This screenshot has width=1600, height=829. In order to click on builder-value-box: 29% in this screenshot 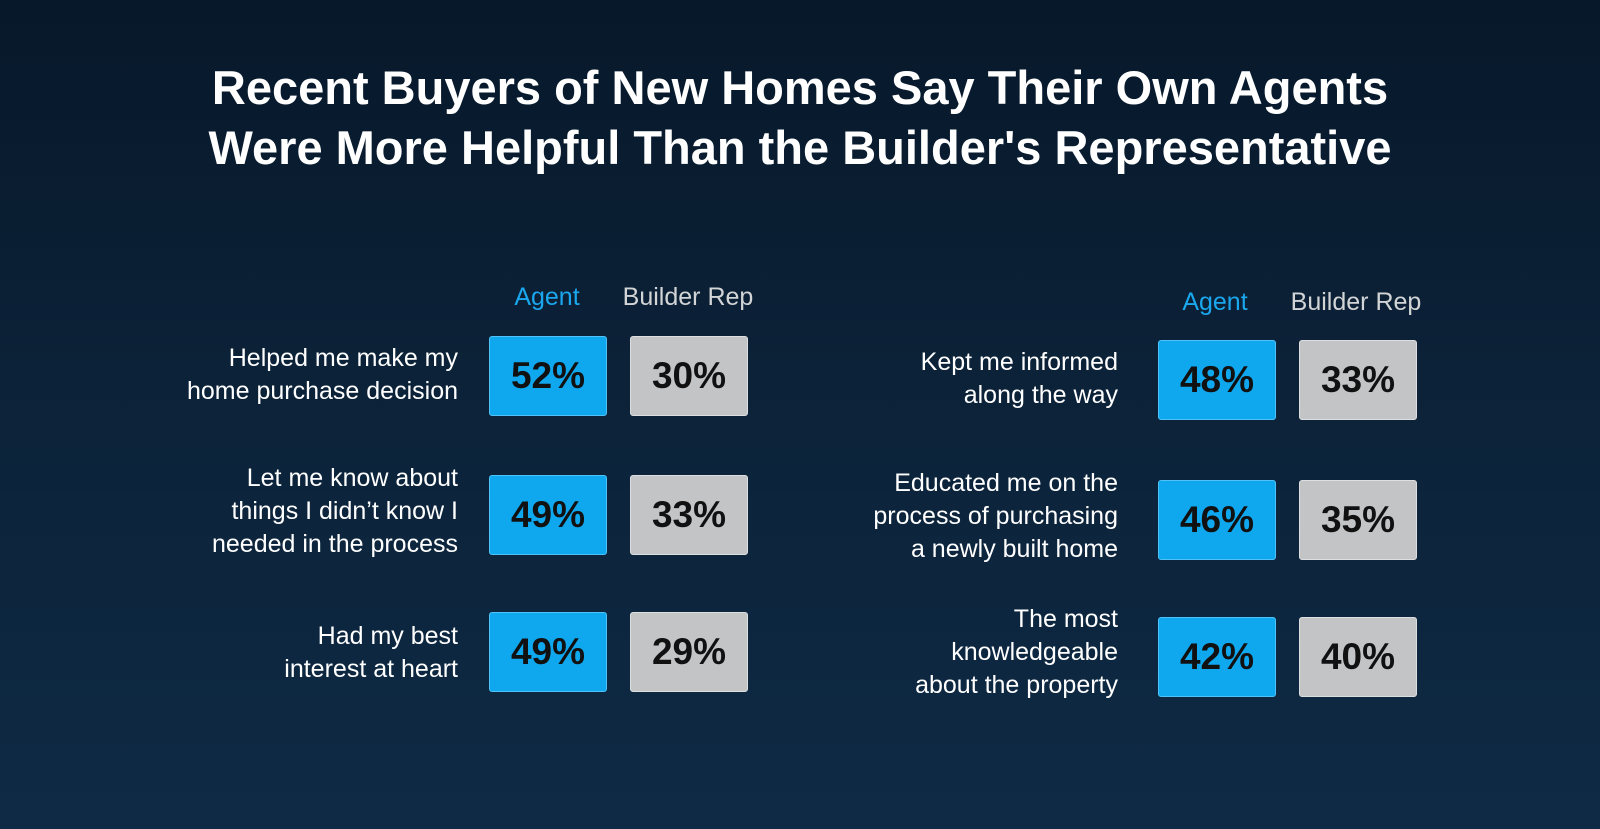, I will do `click(689, 652)`.